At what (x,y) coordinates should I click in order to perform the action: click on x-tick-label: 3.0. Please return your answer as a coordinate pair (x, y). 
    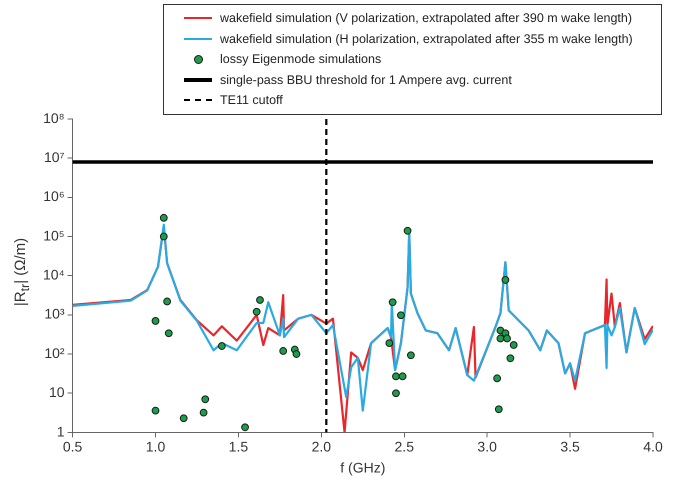
    Looking at the image, I should click on (487, 446).